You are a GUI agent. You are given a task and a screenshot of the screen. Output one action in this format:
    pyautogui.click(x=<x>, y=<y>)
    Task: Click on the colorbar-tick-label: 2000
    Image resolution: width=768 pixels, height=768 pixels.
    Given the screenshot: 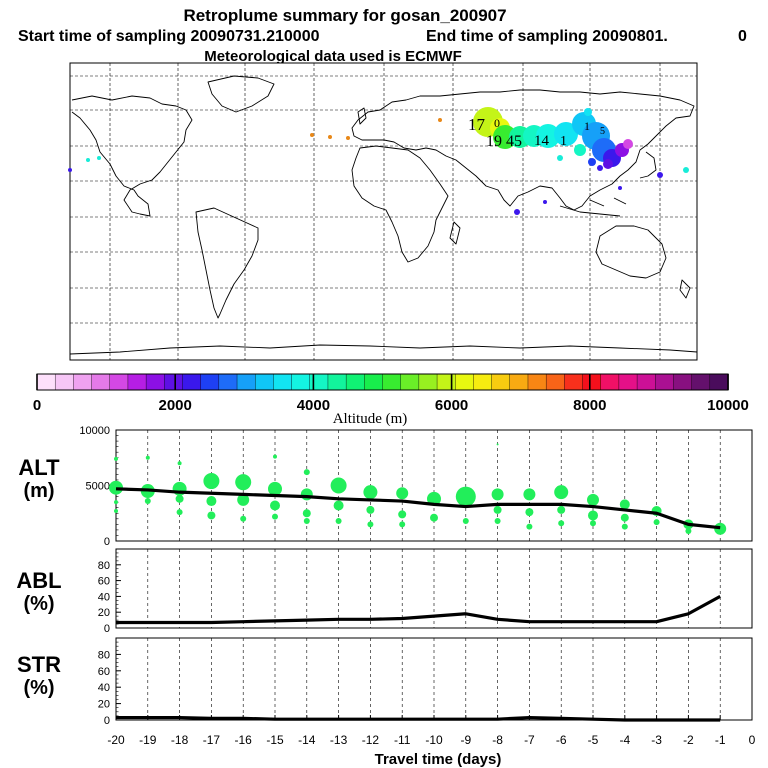 What is the action you would take?
    pyautogui.click(x=175, y=405)
    